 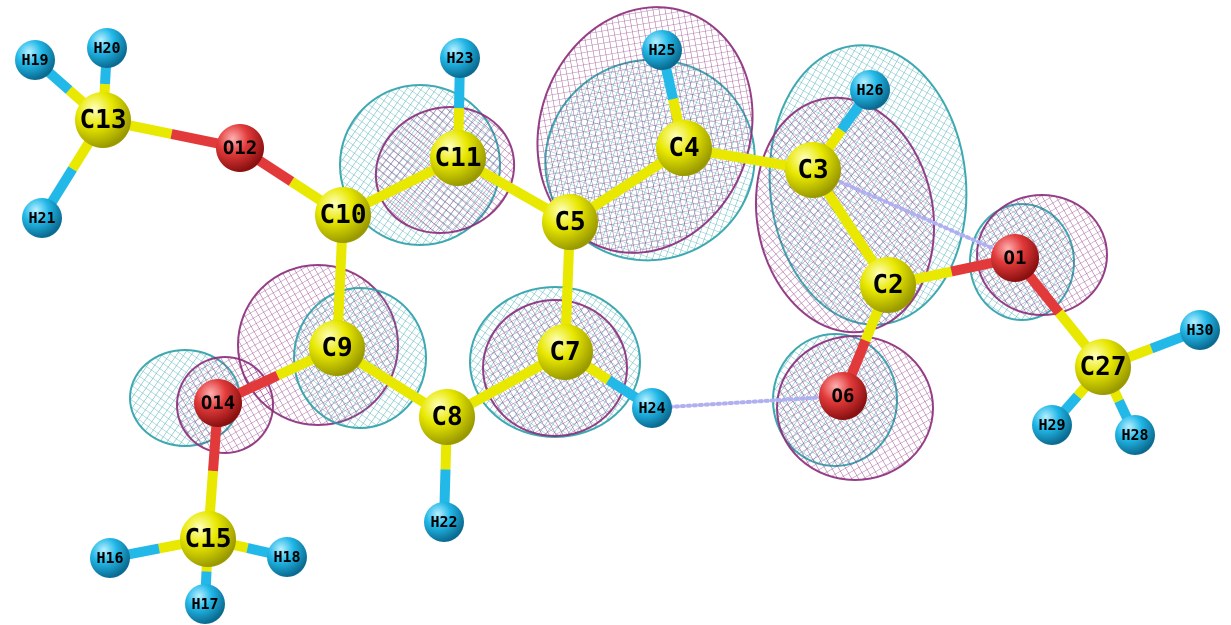 I want to click on atom-label-H23: H23, so click(x=459, y=58).